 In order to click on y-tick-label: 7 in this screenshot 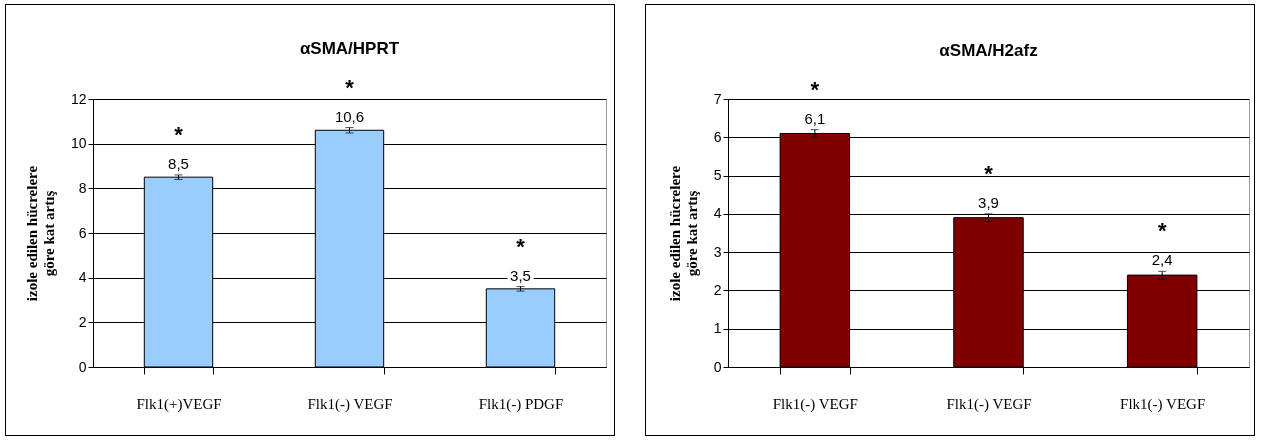, I will do `click(717, 98)`.